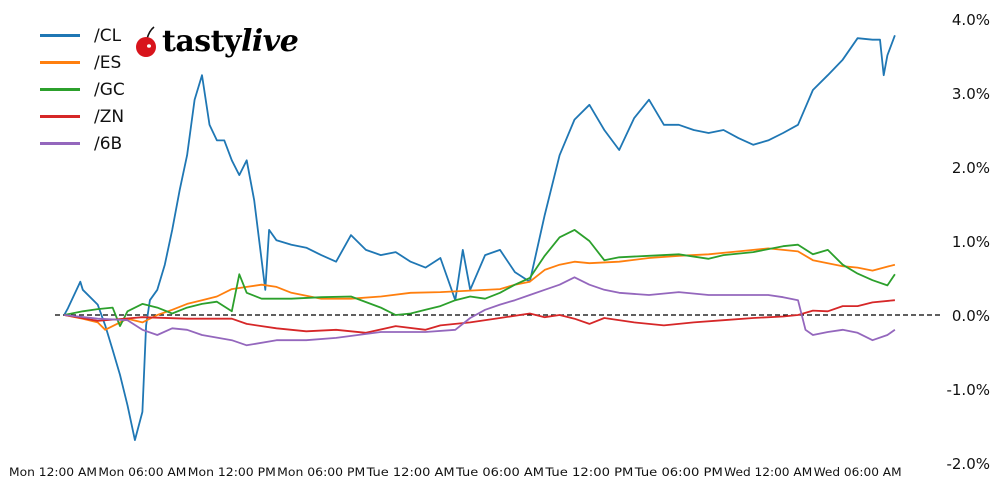  Describe the element at coordinates (142, 472) in the screenshot. I see `x-tick-label: Mon 06:00 AM` at that location.